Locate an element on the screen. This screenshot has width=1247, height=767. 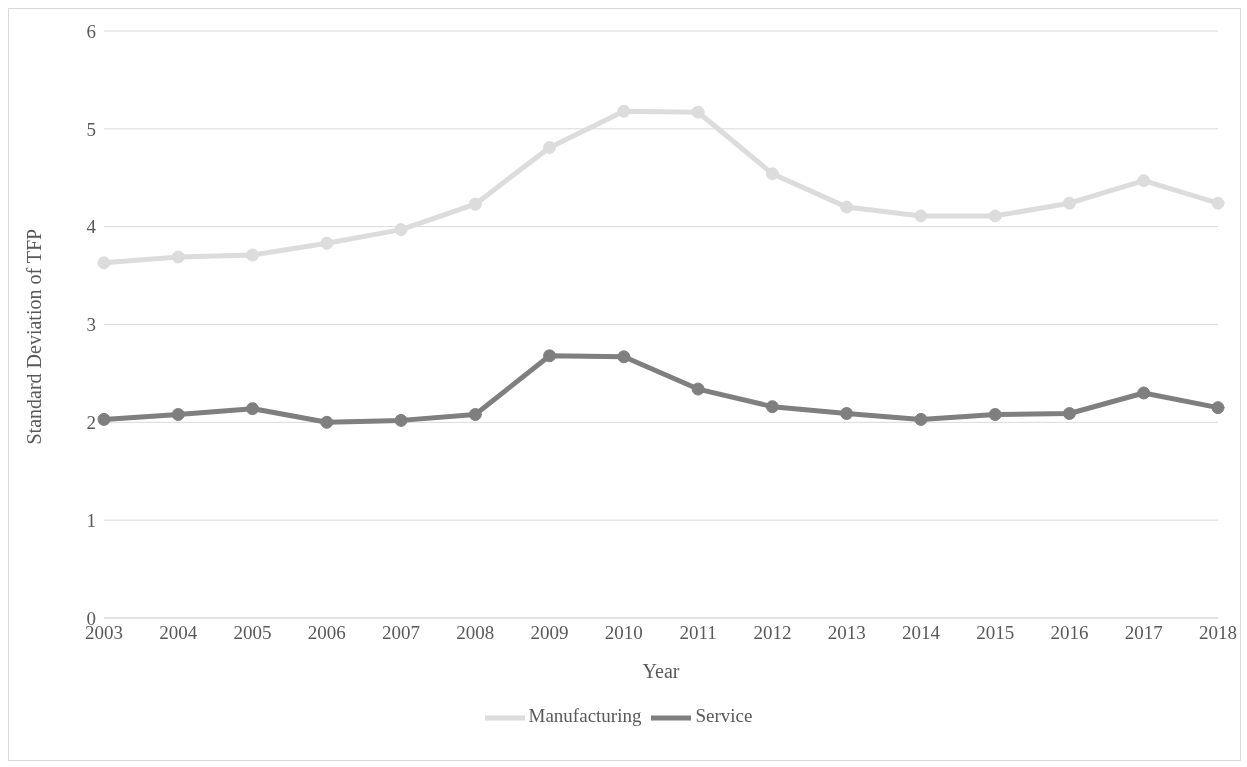
x-tick-label: 2010 is located at coordinates (623, 633).